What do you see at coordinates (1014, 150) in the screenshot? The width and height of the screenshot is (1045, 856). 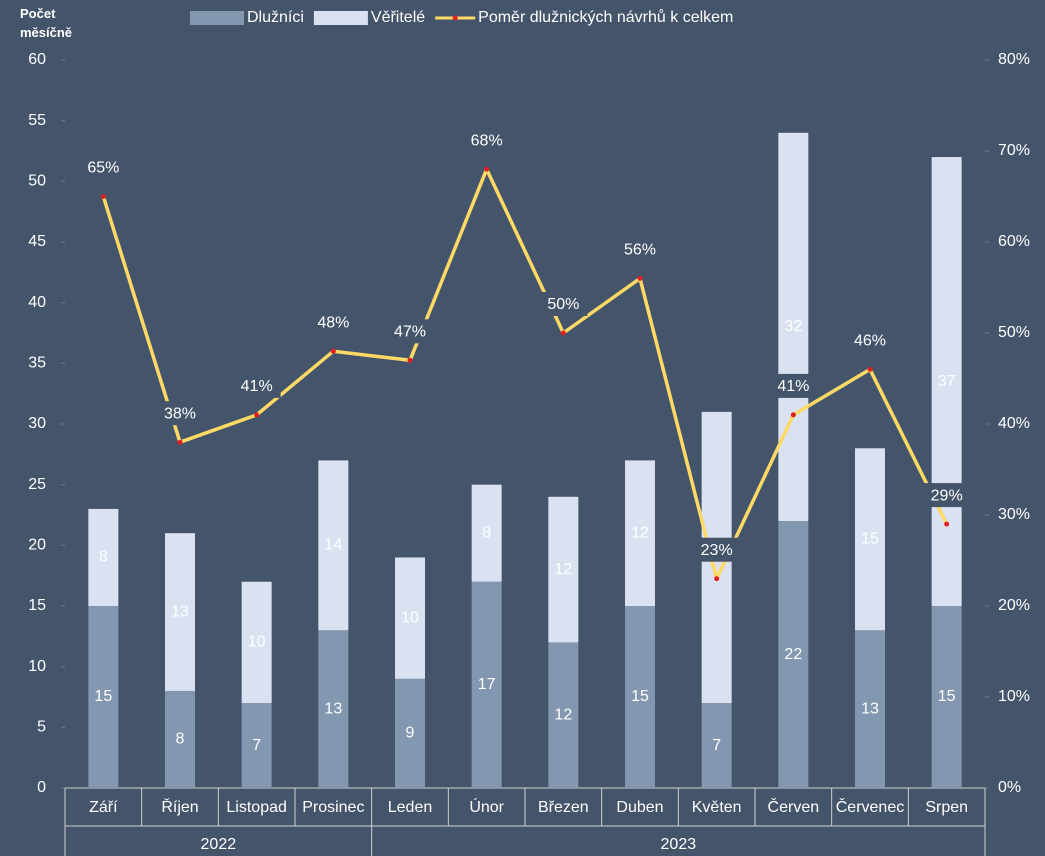 I see `y2-tick-label: 70%` at bounding box center [1014, 150].